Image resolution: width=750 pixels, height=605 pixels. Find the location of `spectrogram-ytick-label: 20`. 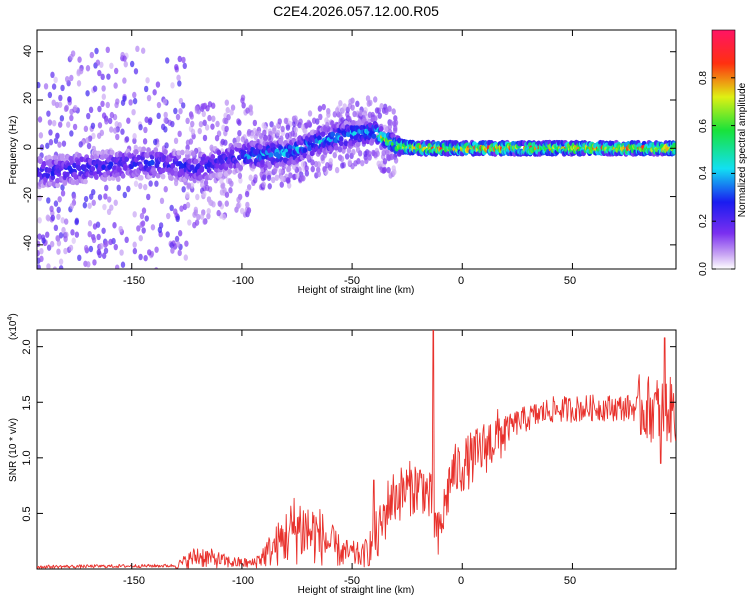

spectrogram-ytick-label: 20 is located at coordinates (28, 98).